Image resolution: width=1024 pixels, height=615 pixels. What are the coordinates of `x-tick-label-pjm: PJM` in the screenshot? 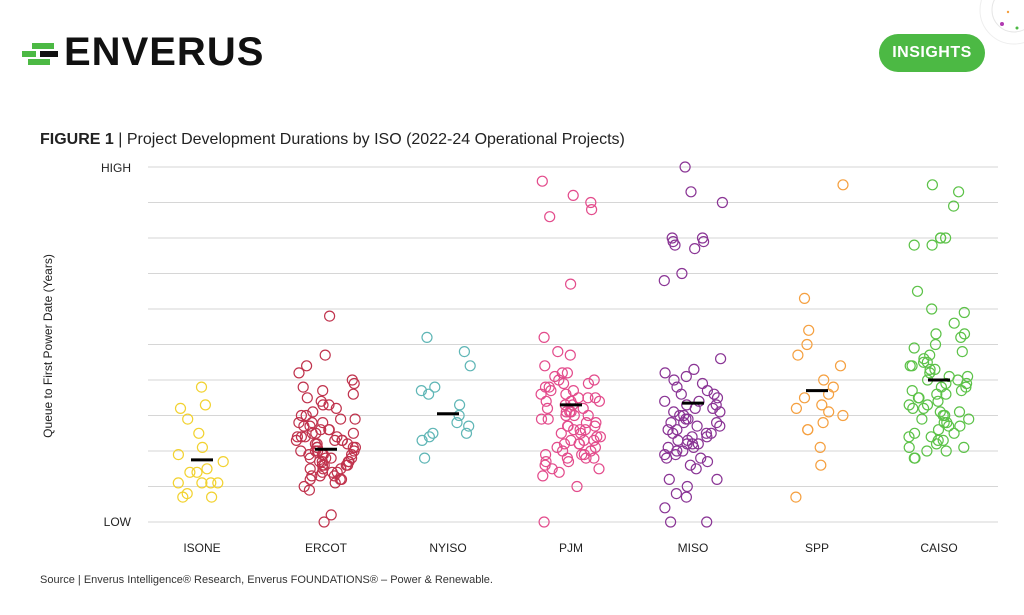 It's located at (571, 548).